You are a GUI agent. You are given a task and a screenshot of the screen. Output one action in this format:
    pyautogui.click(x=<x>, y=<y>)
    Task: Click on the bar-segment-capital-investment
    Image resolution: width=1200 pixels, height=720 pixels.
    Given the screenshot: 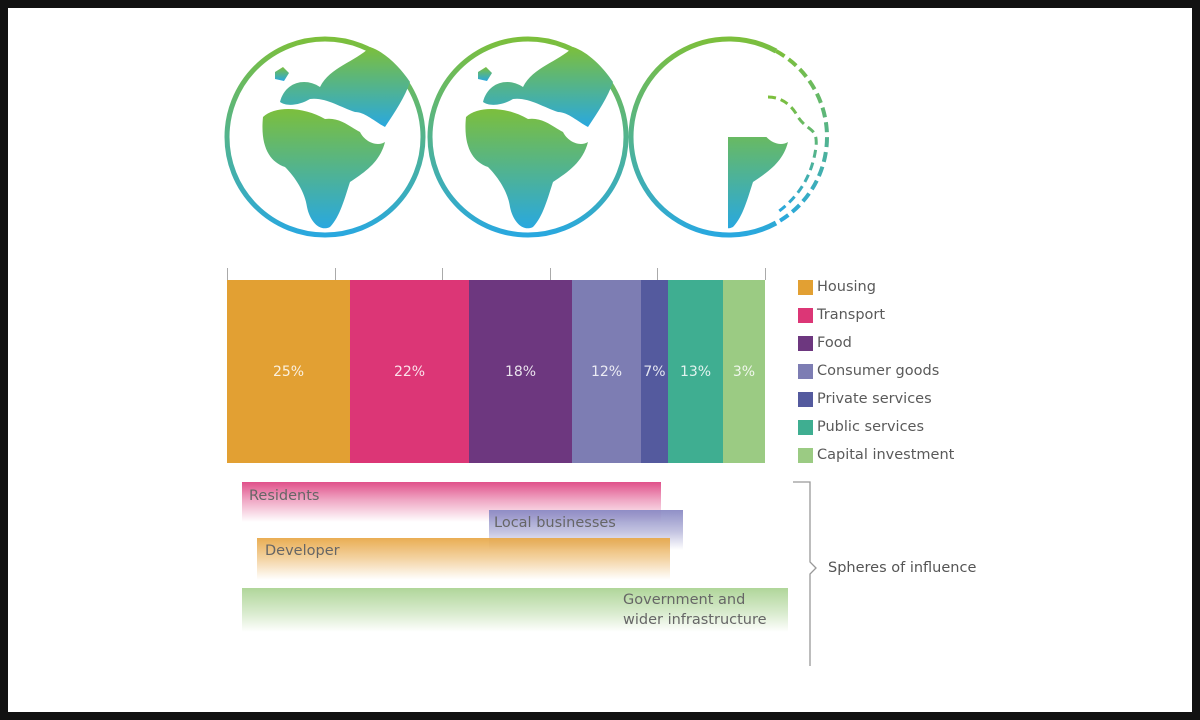 What is the action you would take?
    pyautogui.click(x=744, y=371)
    